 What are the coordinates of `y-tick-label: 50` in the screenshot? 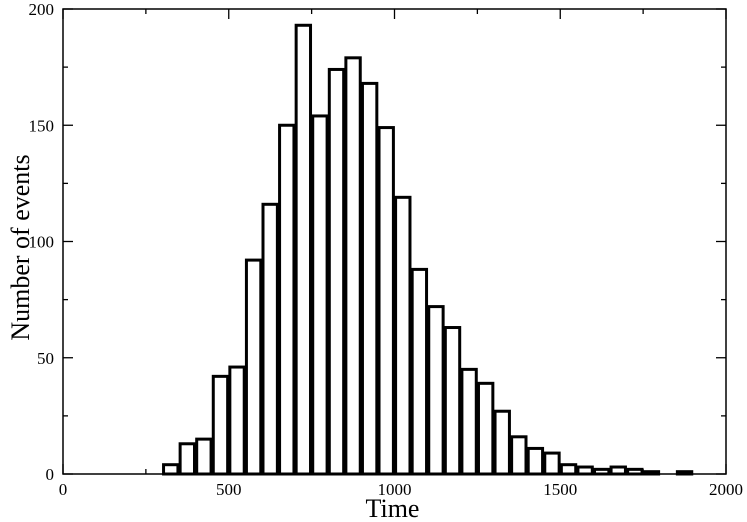 It's located at (45, 358).